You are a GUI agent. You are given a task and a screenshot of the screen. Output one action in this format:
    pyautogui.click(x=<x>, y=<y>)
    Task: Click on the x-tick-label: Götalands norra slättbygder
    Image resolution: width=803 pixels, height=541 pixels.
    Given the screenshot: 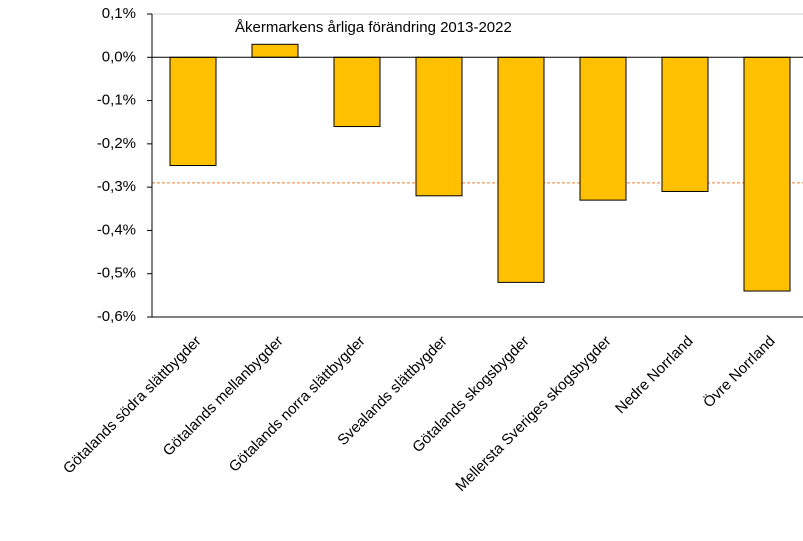 What is the action you would take?
    pyautogui.click(x=297, y=404)
    